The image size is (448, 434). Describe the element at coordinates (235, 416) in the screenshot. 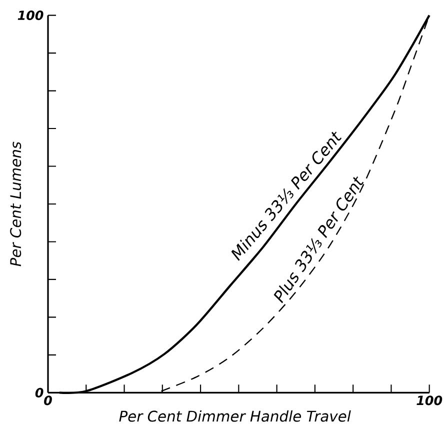

I see `x-axis-title: Per Cent Dimmer Handle Travel` at that location.